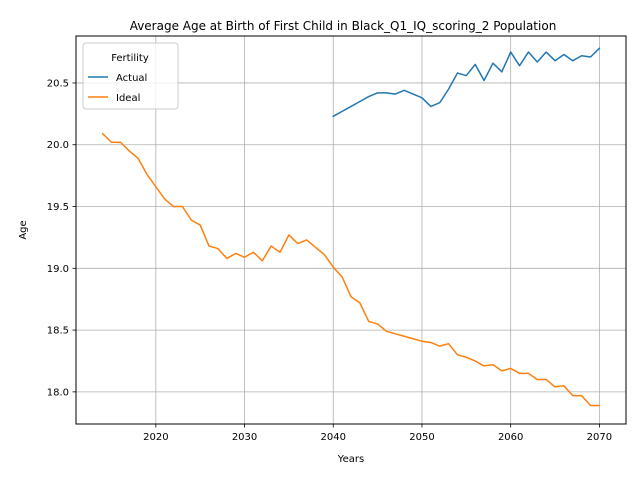  I want to click on legend-title: Fertility, so click(130, 58).